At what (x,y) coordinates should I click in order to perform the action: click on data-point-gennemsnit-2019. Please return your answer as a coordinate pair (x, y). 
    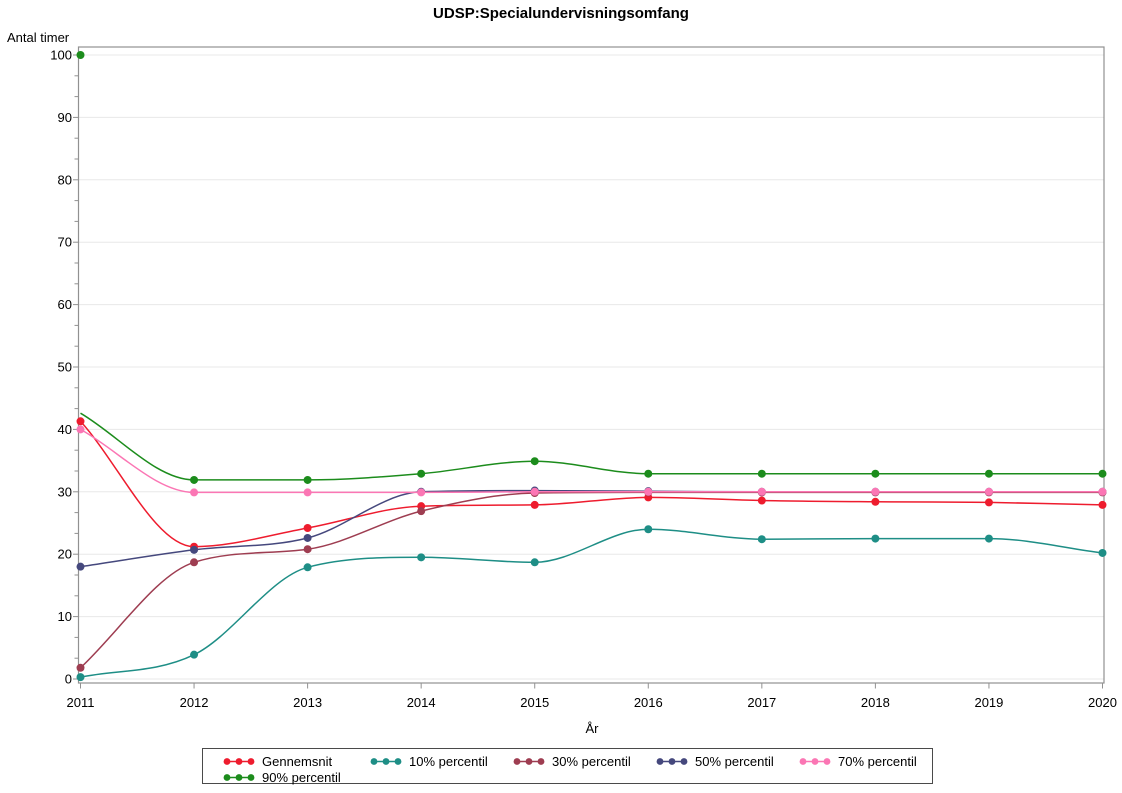
    Looking at the image, I should click on (988, 502).